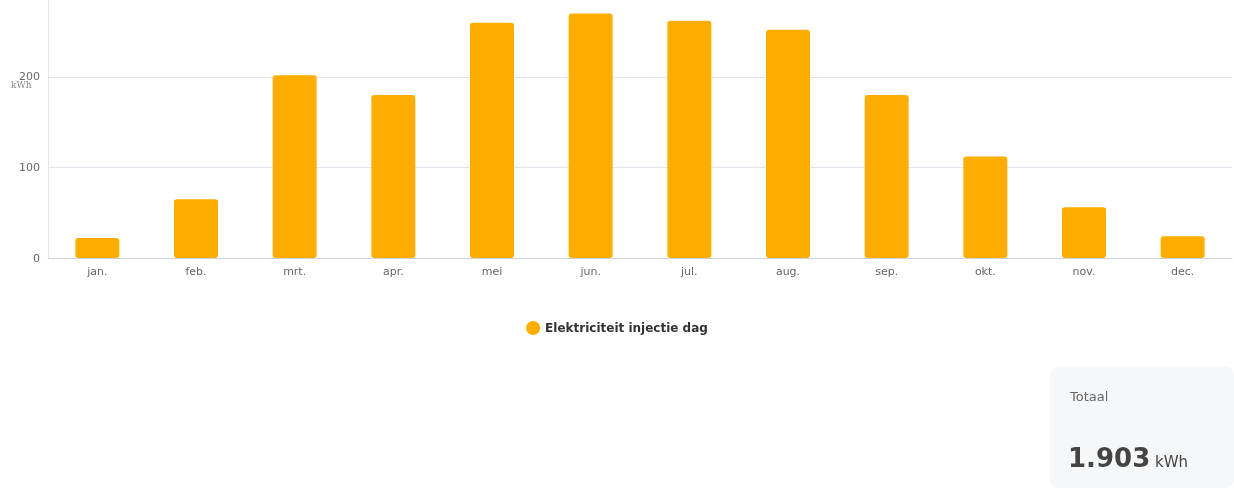  Describe the element at coordinates (97, 271) in the screenshot. I see `x-tick-label: jan.` at that location.